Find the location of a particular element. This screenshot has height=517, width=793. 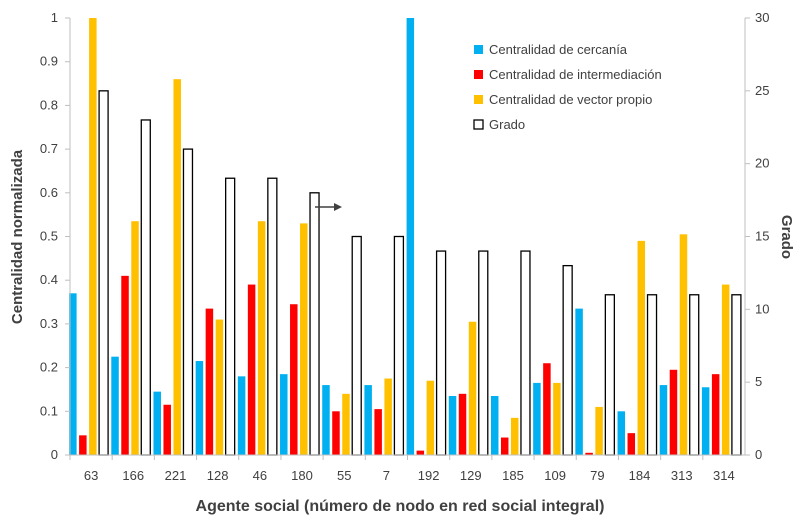

y-tick-label: 1 is located at coordinates (54, 17).